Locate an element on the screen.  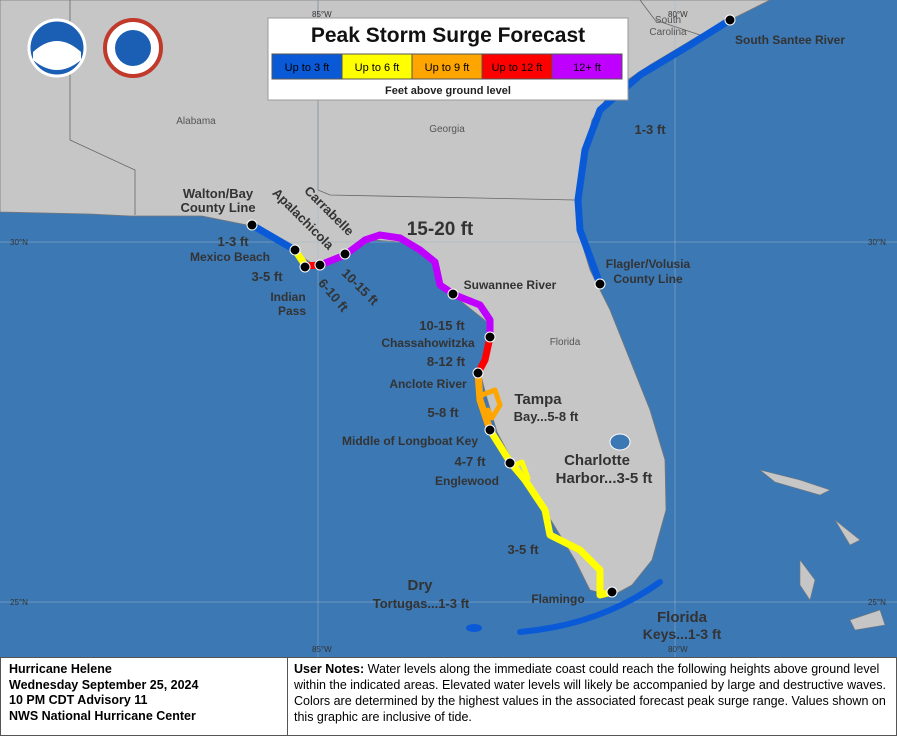
title: Peak Storm Surge Forecast is located at coordinates (448, 35).